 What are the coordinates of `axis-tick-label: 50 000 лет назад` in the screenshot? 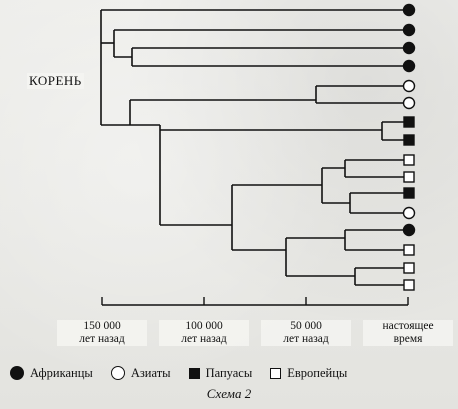 It's located at (306, 333).